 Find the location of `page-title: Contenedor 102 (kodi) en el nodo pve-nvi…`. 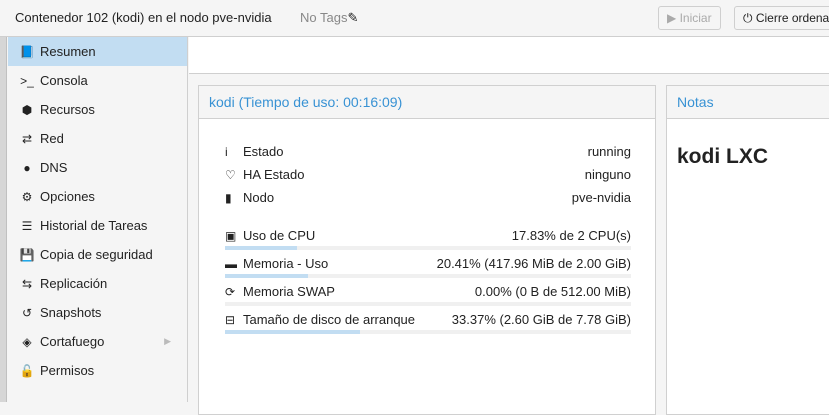

page-title: Contenedor 102 (kodi) en el nodo pve-nvi… is located at coordinates (143, 17).